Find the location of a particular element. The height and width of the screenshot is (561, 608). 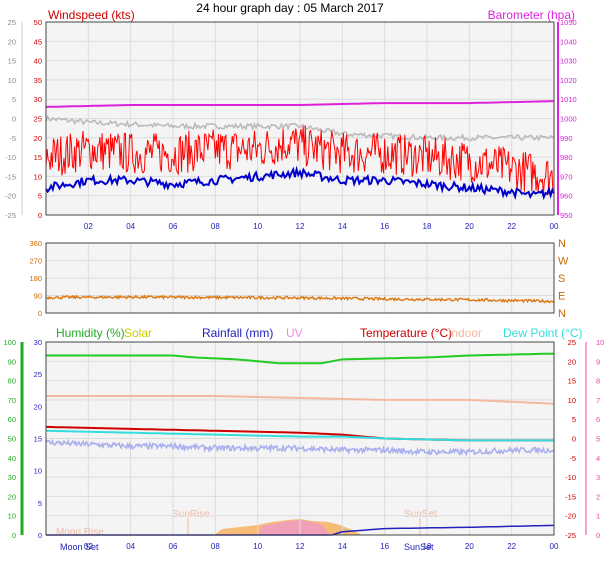

barometer-tick-label: 1000 is located at coordinates (568, 119).